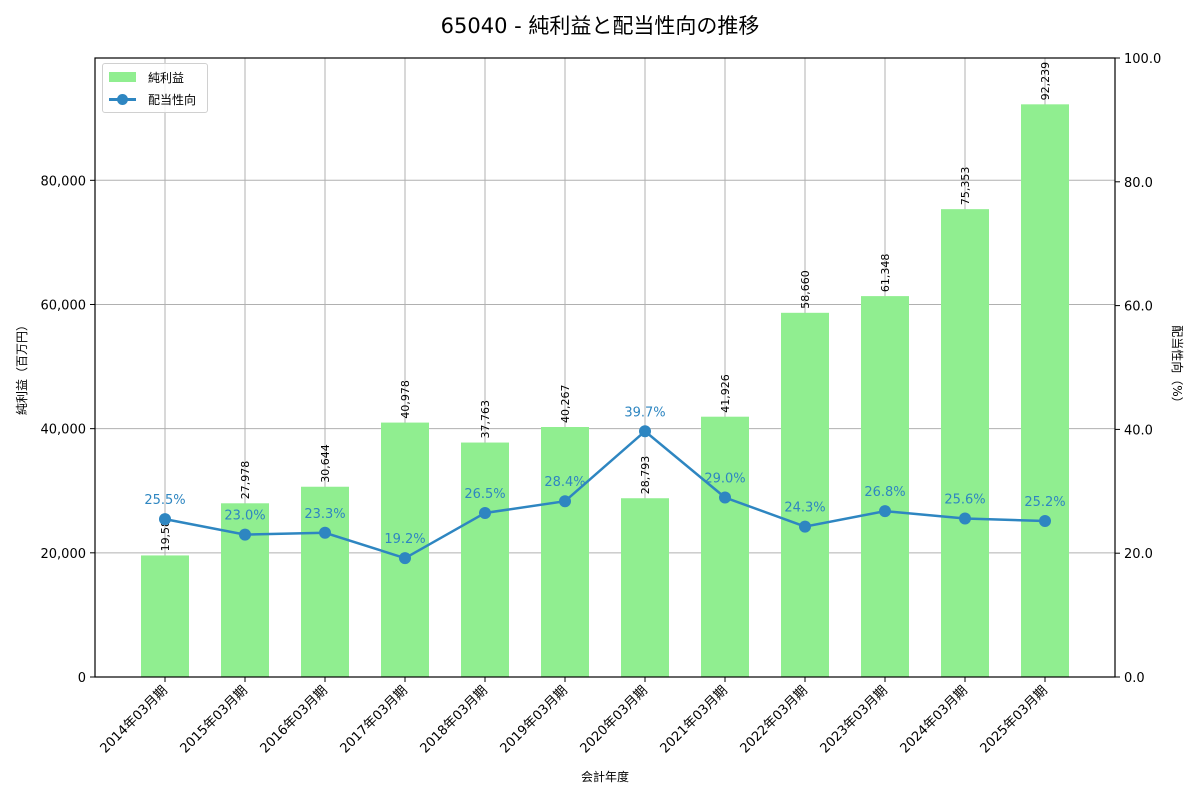  I want to click on left-axis-ticks: 0 20,000 40,000 60,000 80,000, so click(68, 430).